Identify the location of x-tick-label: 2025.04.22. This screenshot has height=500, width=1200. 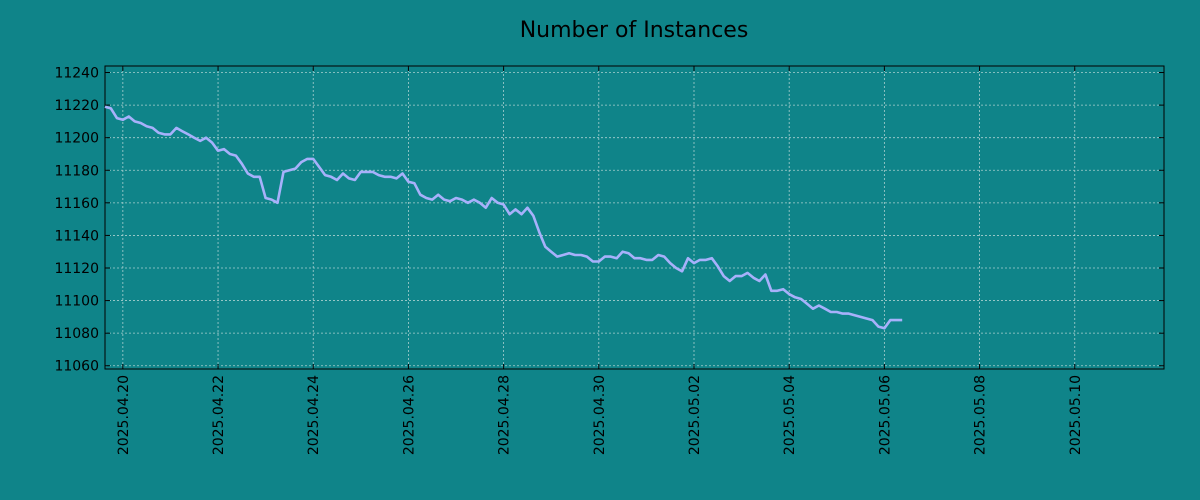
(219, 415).